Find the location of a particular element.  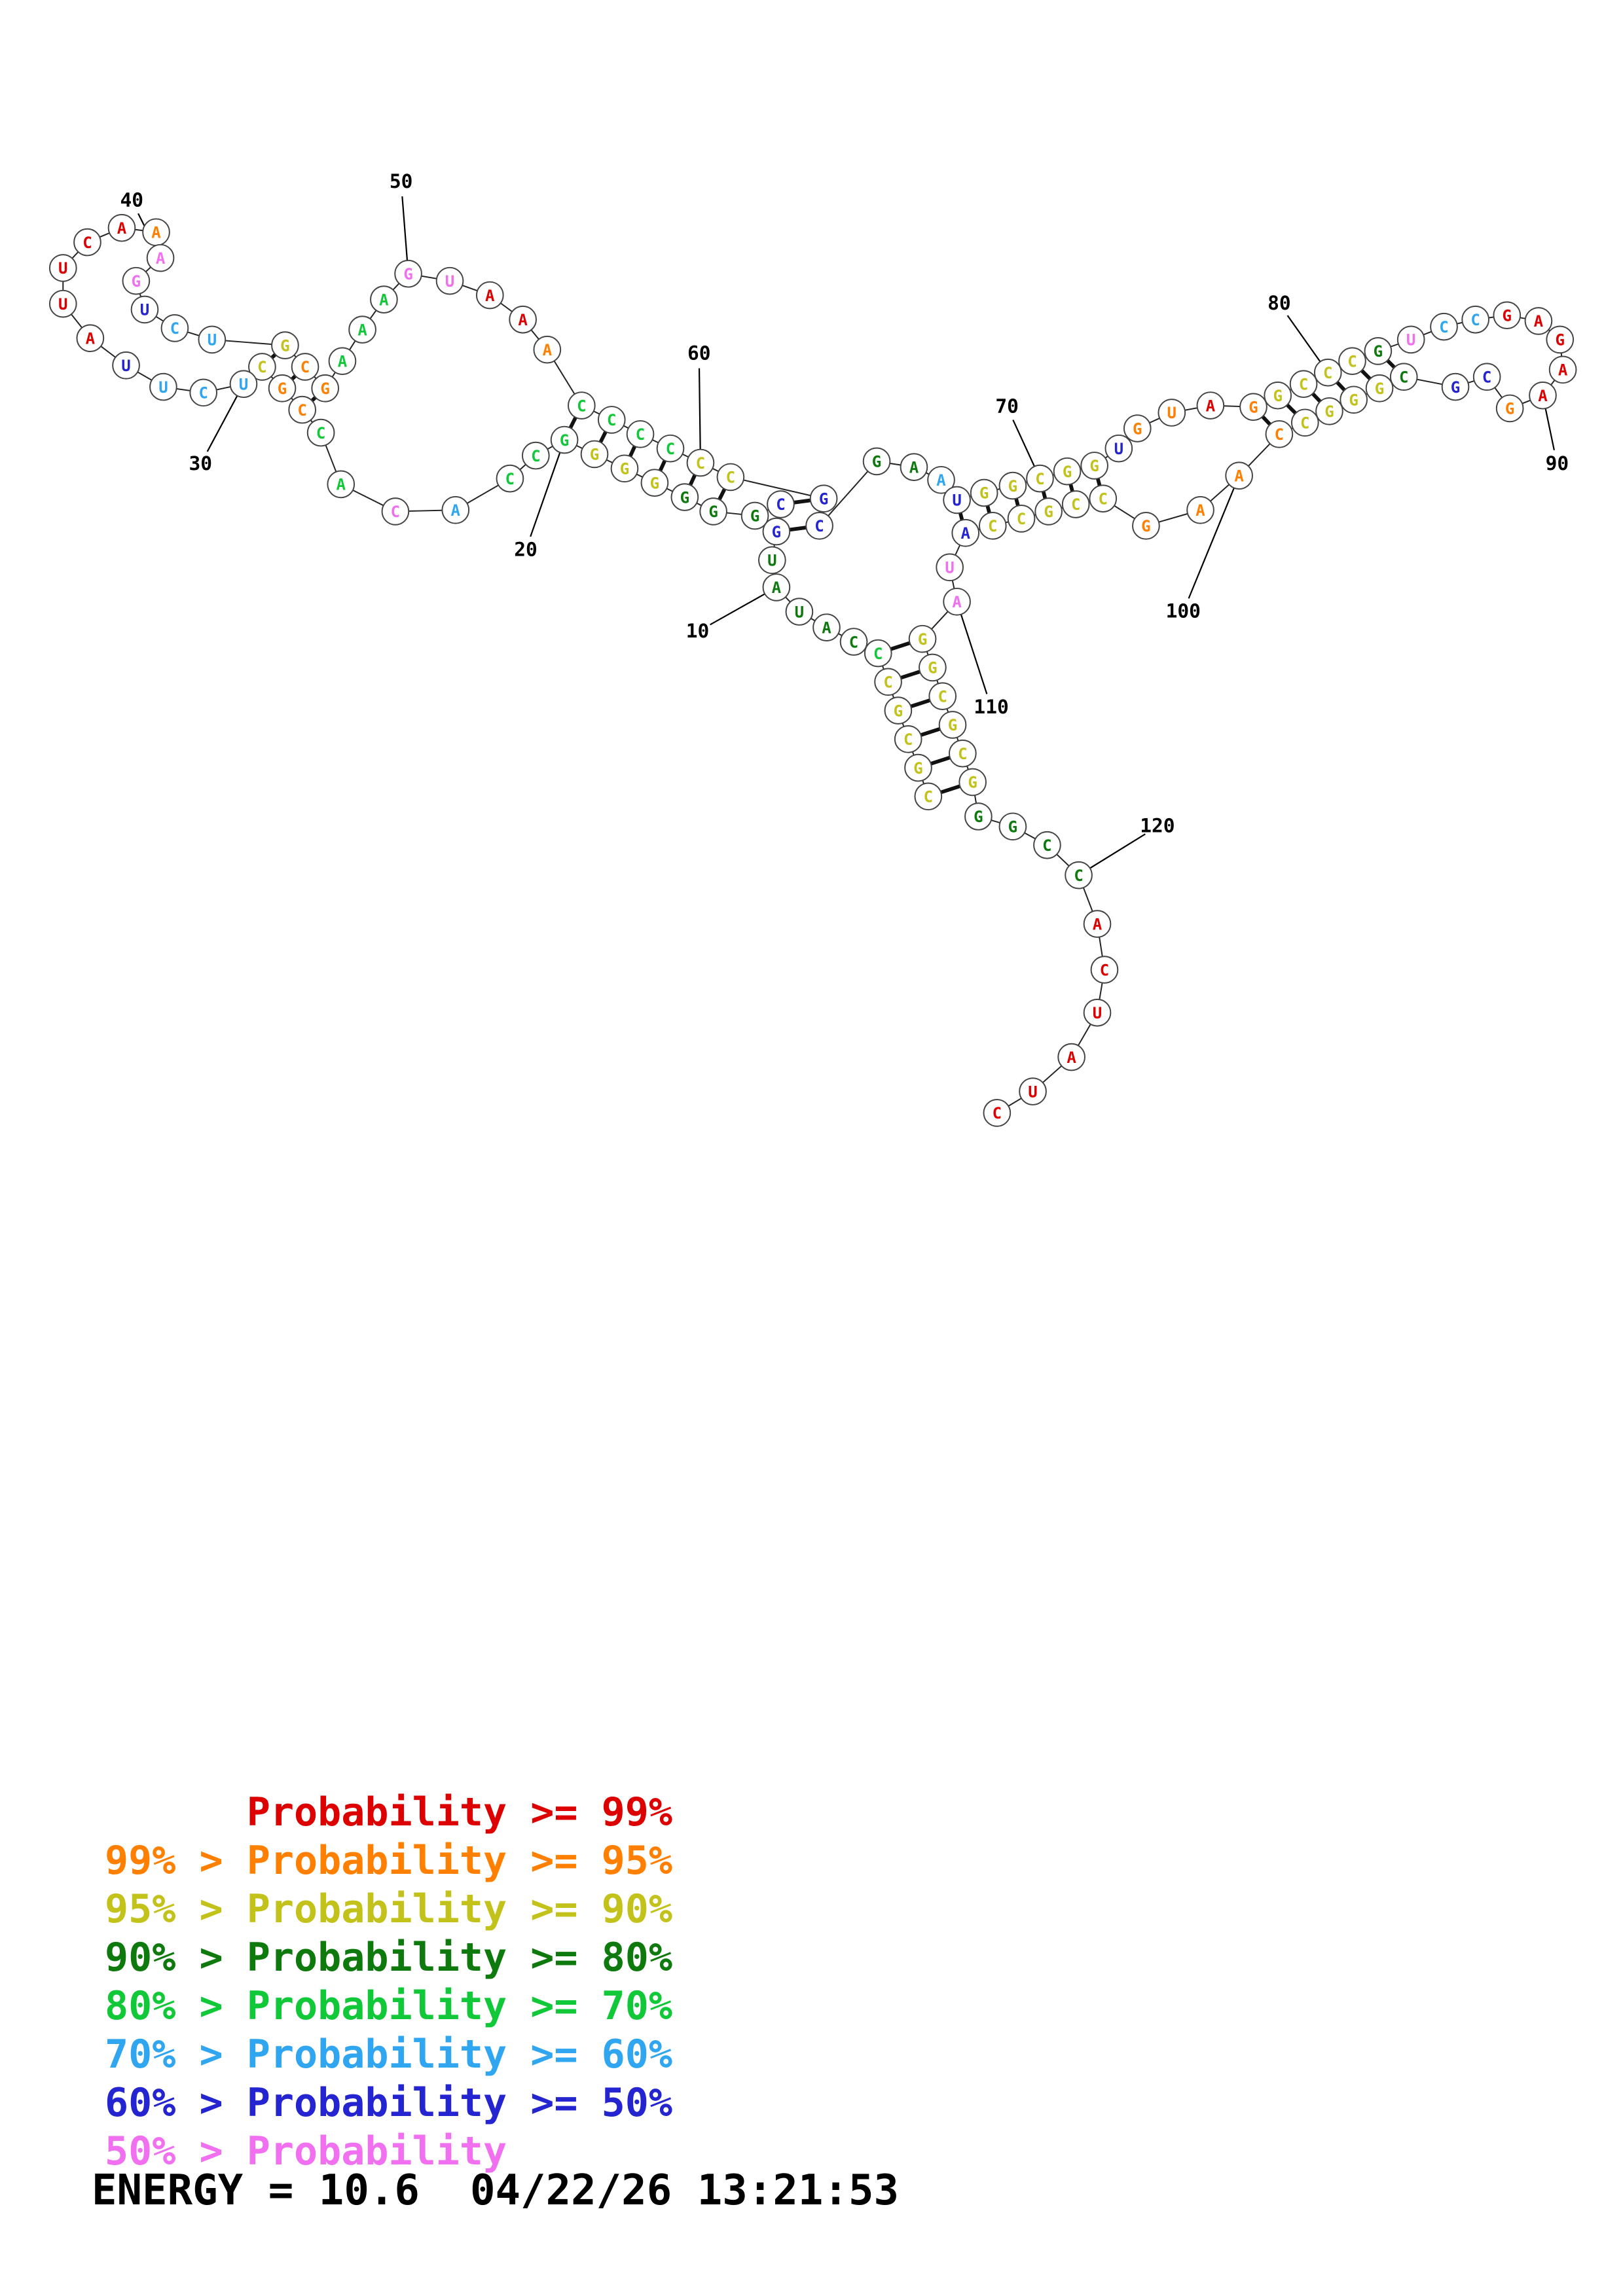

legend-item: 50% > Probability is located at coordinates (306, 2151).